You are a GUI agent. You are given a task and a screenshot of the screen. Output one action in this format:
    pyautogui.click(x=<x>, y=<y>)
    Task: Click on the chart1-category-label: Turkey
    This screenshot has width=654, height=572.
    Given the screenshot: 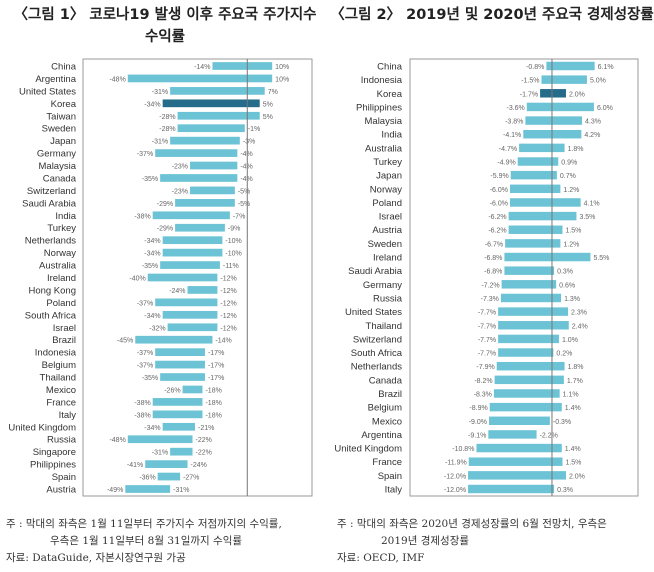 What is the action you would take?
    pyautogui.click(x=61, y=228)
    